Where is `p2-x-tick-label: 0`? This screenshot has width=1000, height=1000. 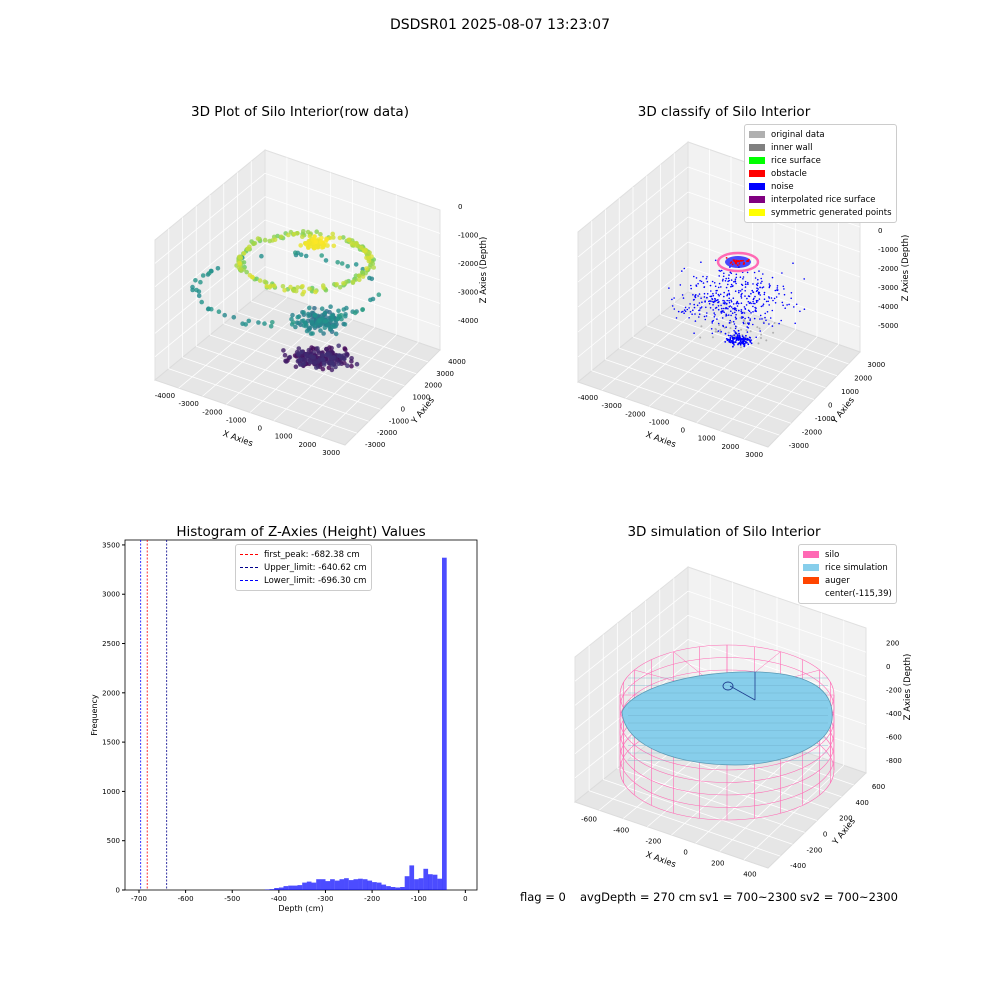 p2-x-tick-label: 0 is located at coordinates (683, 431).